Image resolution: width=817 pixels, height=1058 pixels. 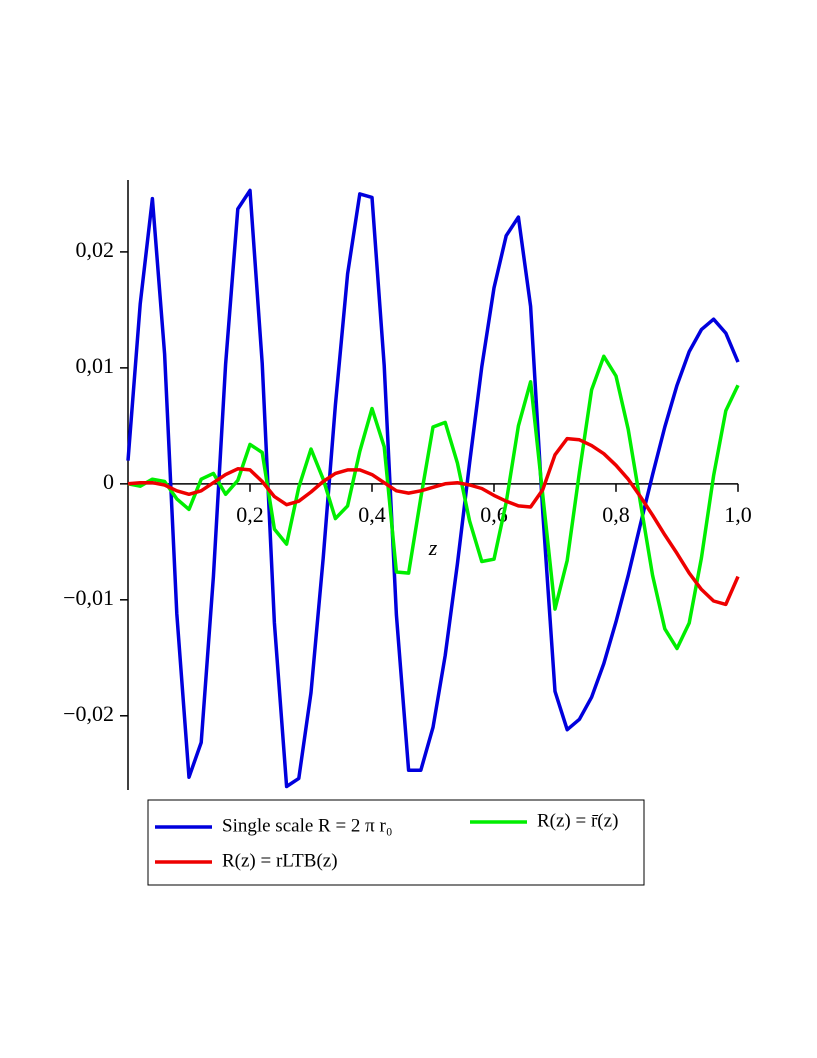 What do you see at coordinates (95, 249) in the screenshot?
I see `y-tick-label: 0,02` at bounding box center [95, 249].